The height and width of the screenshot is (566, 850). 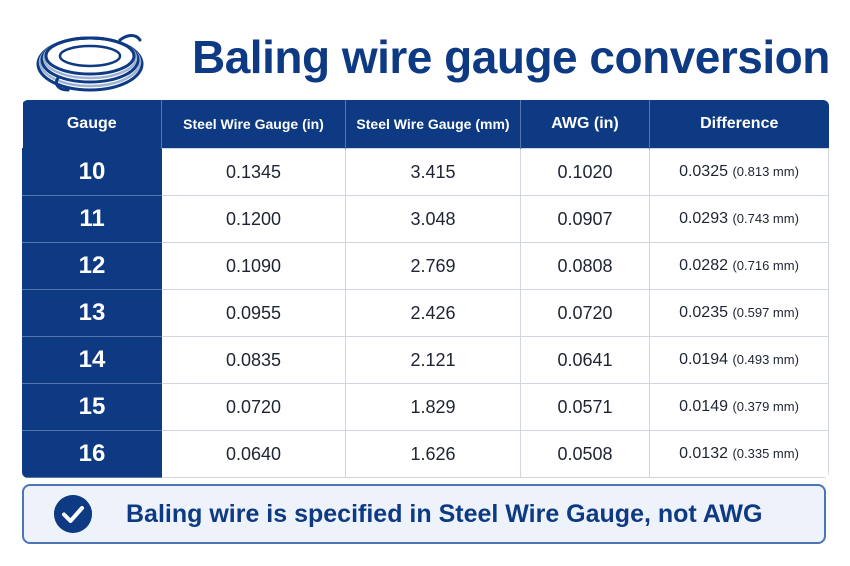 I want to click on swg-mm-cell: 2.121, so click(x=433, y=360).